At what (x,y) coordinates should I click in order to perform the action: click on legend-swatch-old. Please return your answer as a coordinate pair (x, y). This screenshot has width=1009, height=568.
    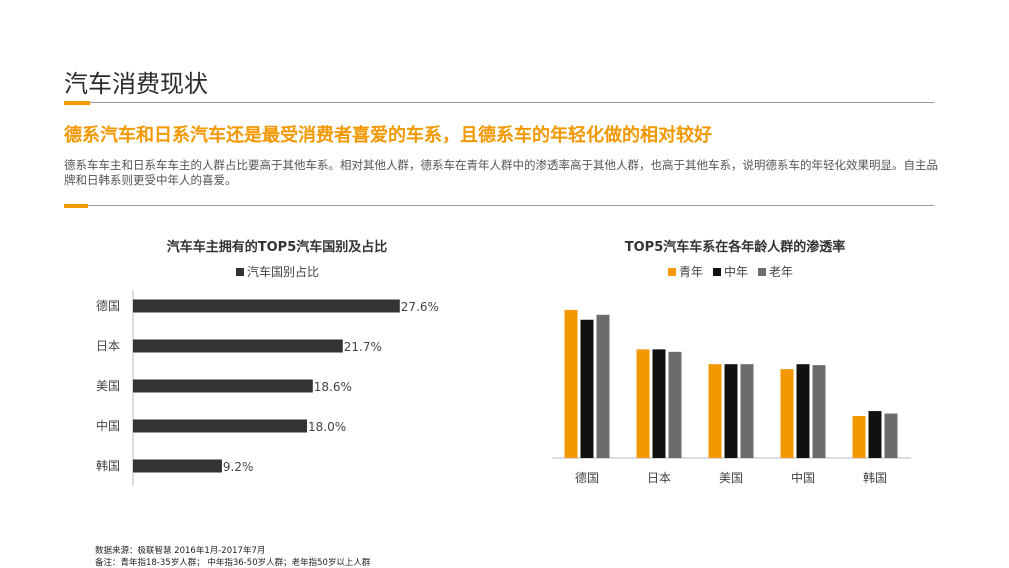
    Looking at the image, I should click on (762, 271).